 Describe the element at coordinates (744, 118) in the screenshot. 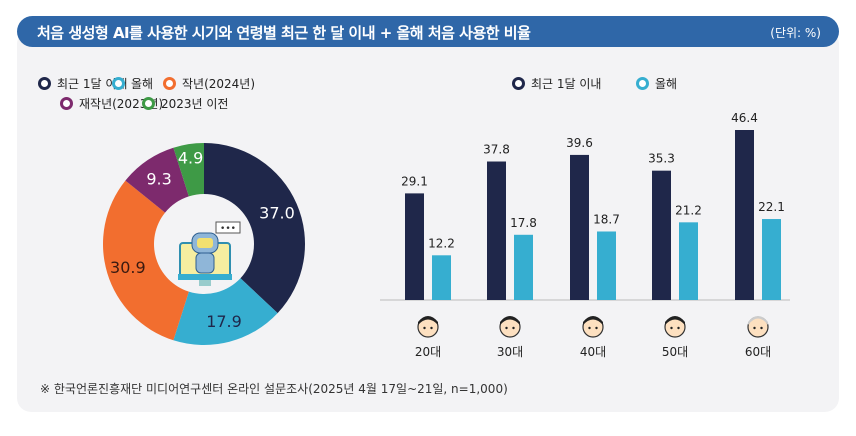

I see `bar-label: 46.4` at that location.